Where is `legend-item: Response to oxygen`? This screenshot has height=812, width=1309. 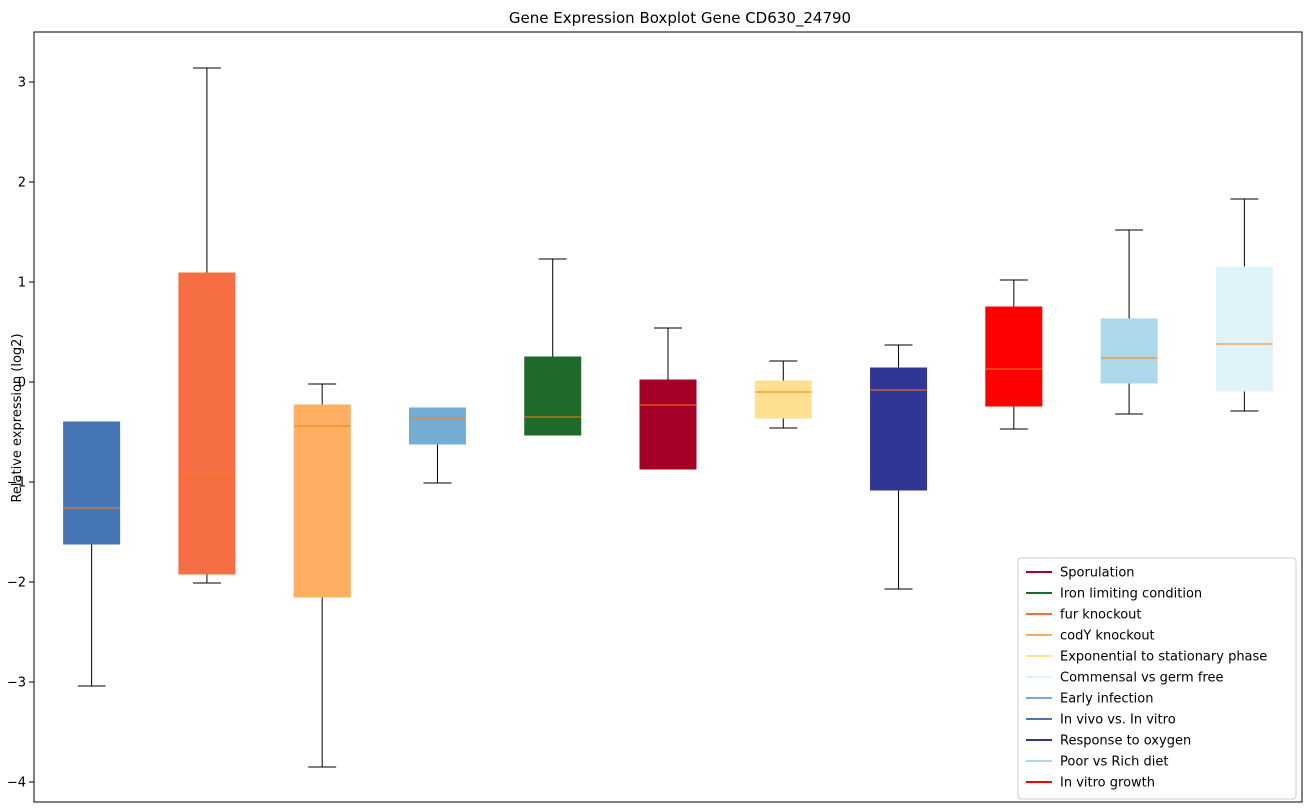 legend-item: Response to oxygen is located at coordinates (1108, 741).